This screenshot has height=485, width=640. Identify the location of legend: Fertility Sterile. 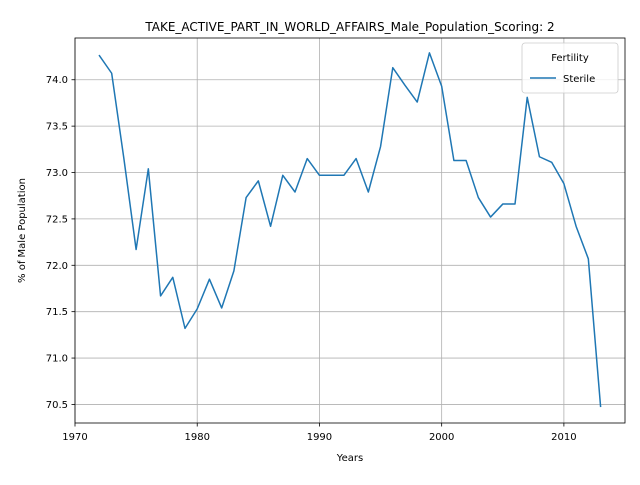
(570, 68).